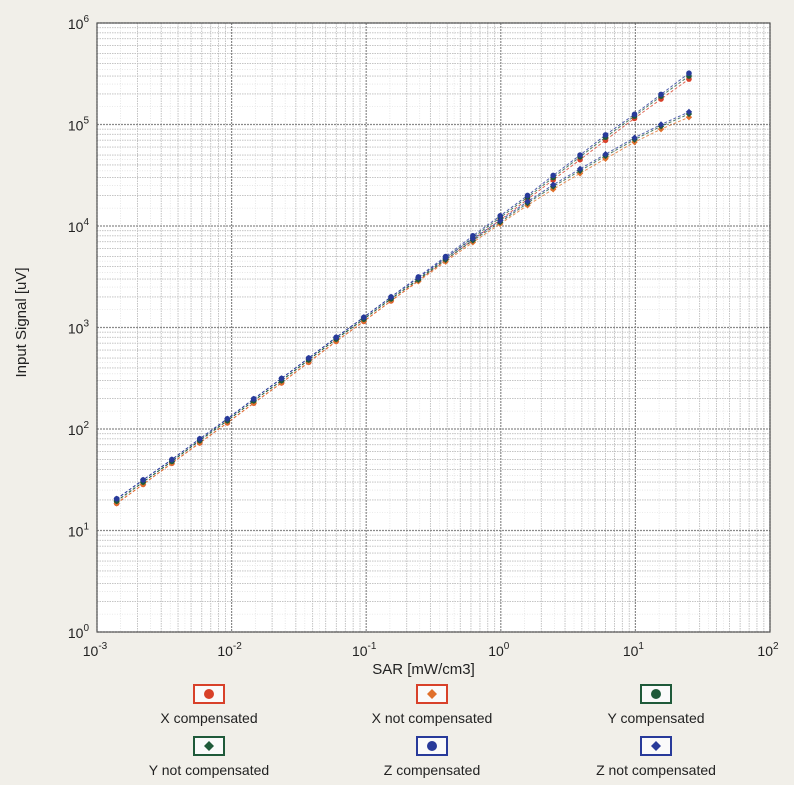 This screenshot has width=794, height=785. I want to click on legend-label: Z compensated, so click(432, 770).